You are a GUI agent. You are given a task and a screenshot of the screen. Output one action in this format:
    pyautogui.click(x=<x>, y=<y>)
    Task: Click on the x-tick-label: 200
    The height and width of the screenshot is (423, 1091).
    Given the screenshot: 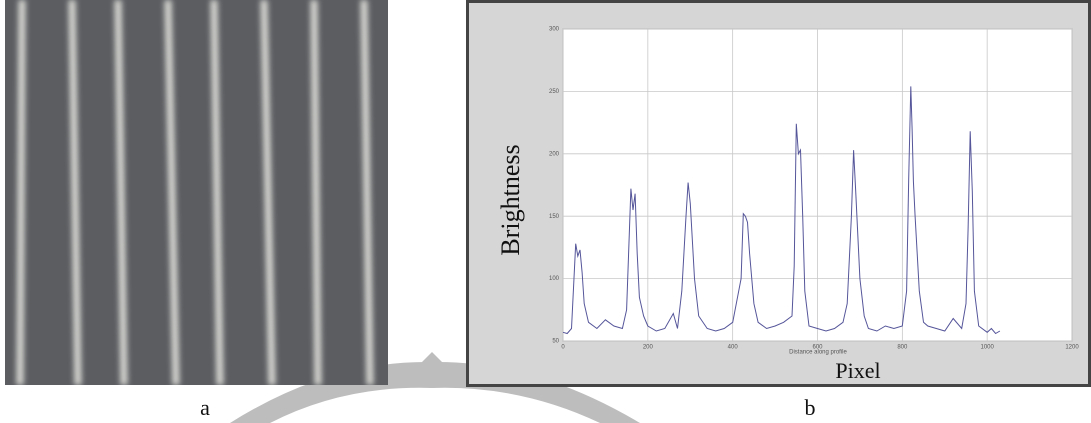 What is the action you would take?
    pyautogui.click(x=648, y=348)
    